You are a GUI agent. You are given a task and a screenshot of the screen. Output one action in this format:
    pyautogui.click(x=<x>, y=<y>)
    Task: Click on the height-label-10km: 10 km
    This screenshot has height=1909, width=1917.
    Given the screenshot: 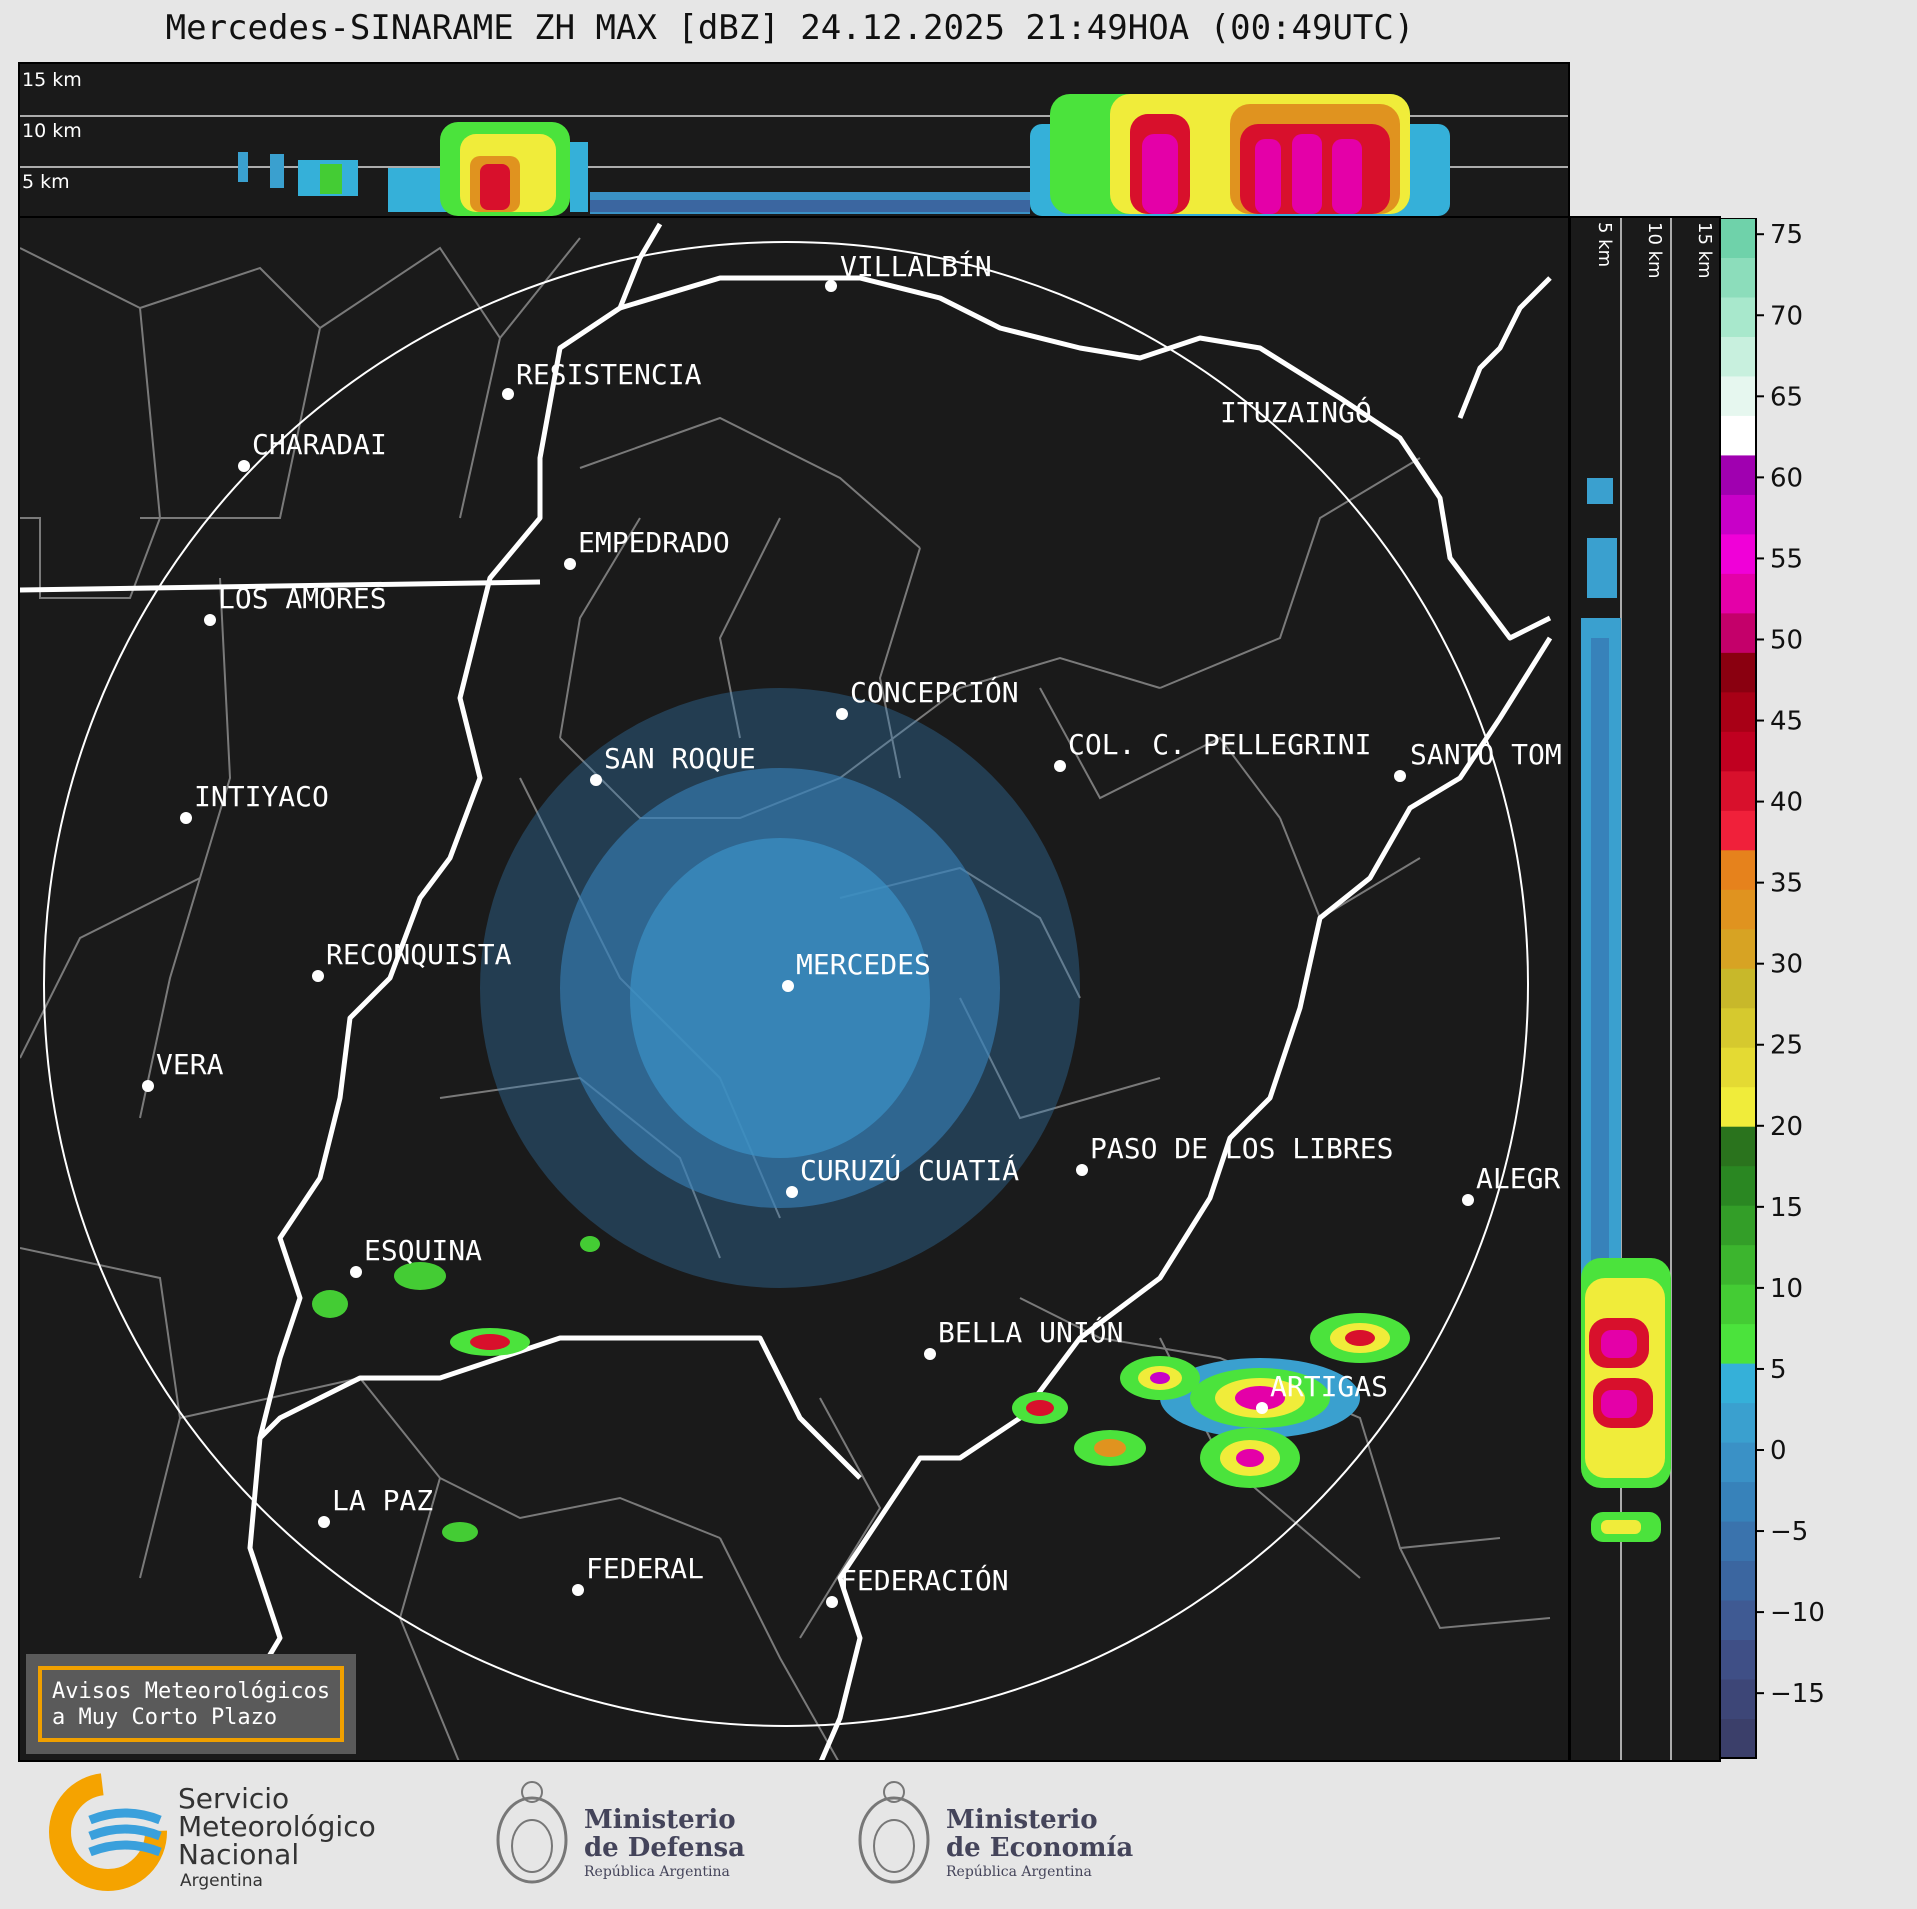 What is the action you would take?
    pyautogui.click(x=1654, y=250)
    